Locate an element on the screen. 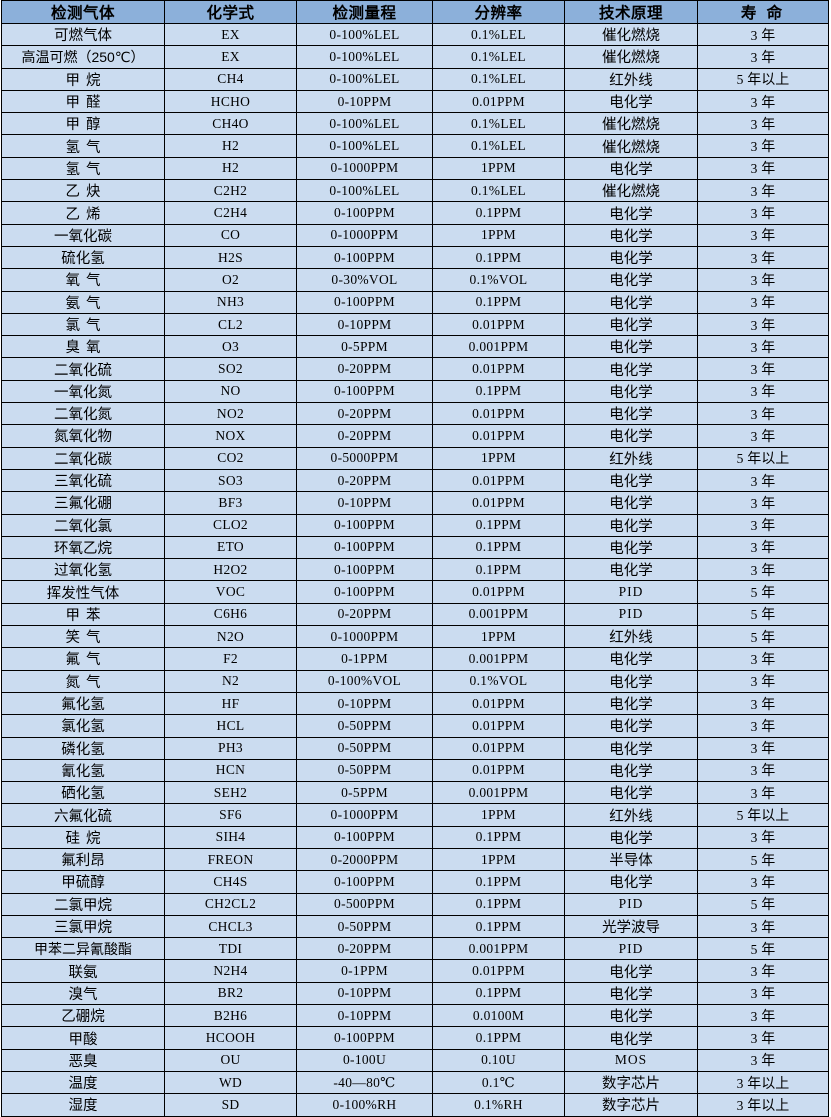 This screenshot has height=1117, width=831. cell-gas-name: 氨气 is located at coordinates (83, 302).